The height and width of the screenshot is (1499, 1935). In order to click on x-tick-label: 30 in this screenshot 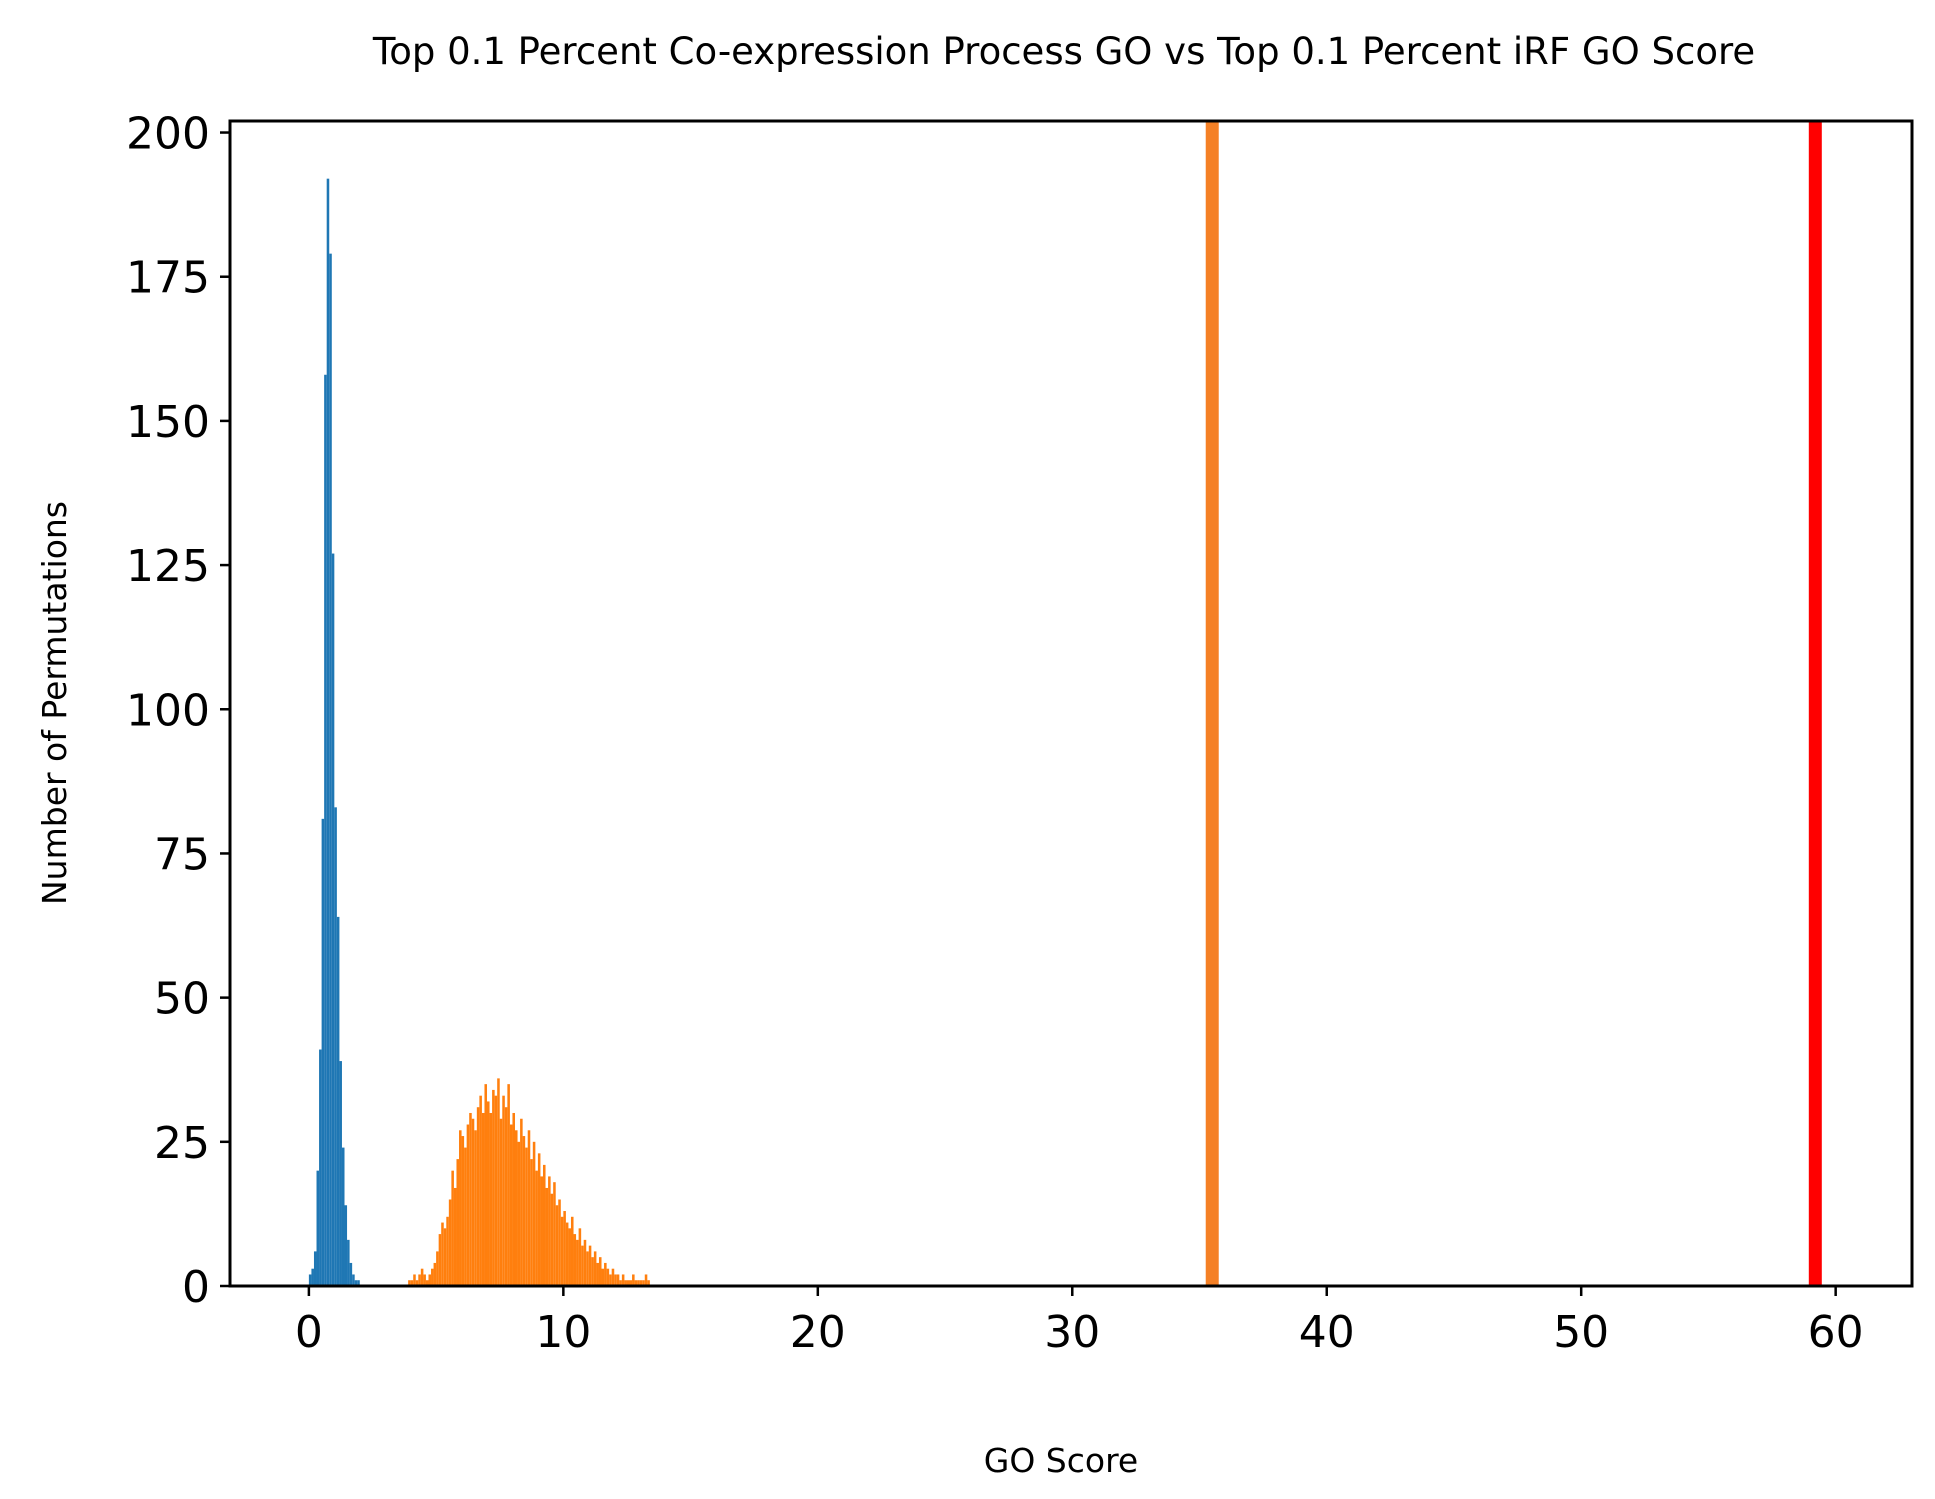, I will do `click(1072, 1332)`.